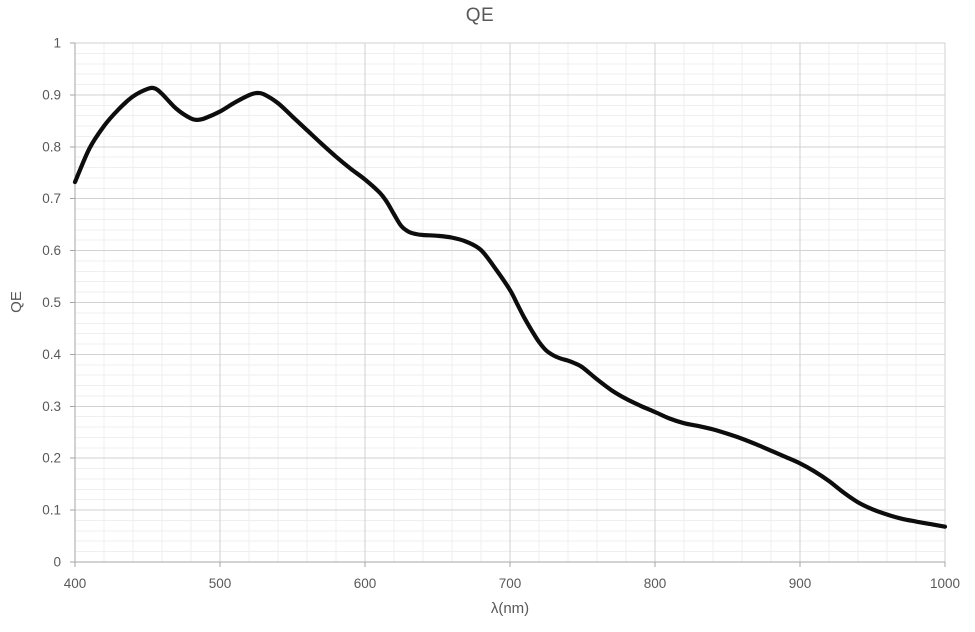 This screenshot has width=975, height=632. Describe the element at coordinates (51, 146) in the screenshot. I see `y-tick-label: 0.8` at that location.